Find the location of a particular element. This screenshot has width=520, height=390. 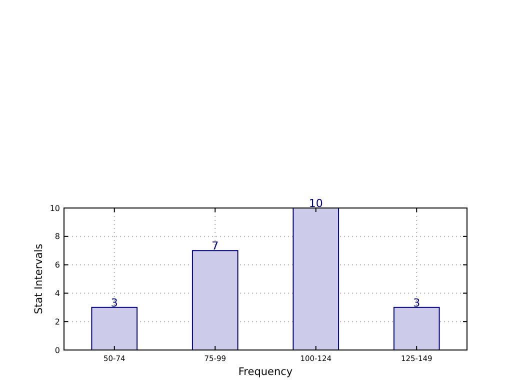

y-tick-label: 2 is located at coordinates (57, 321).